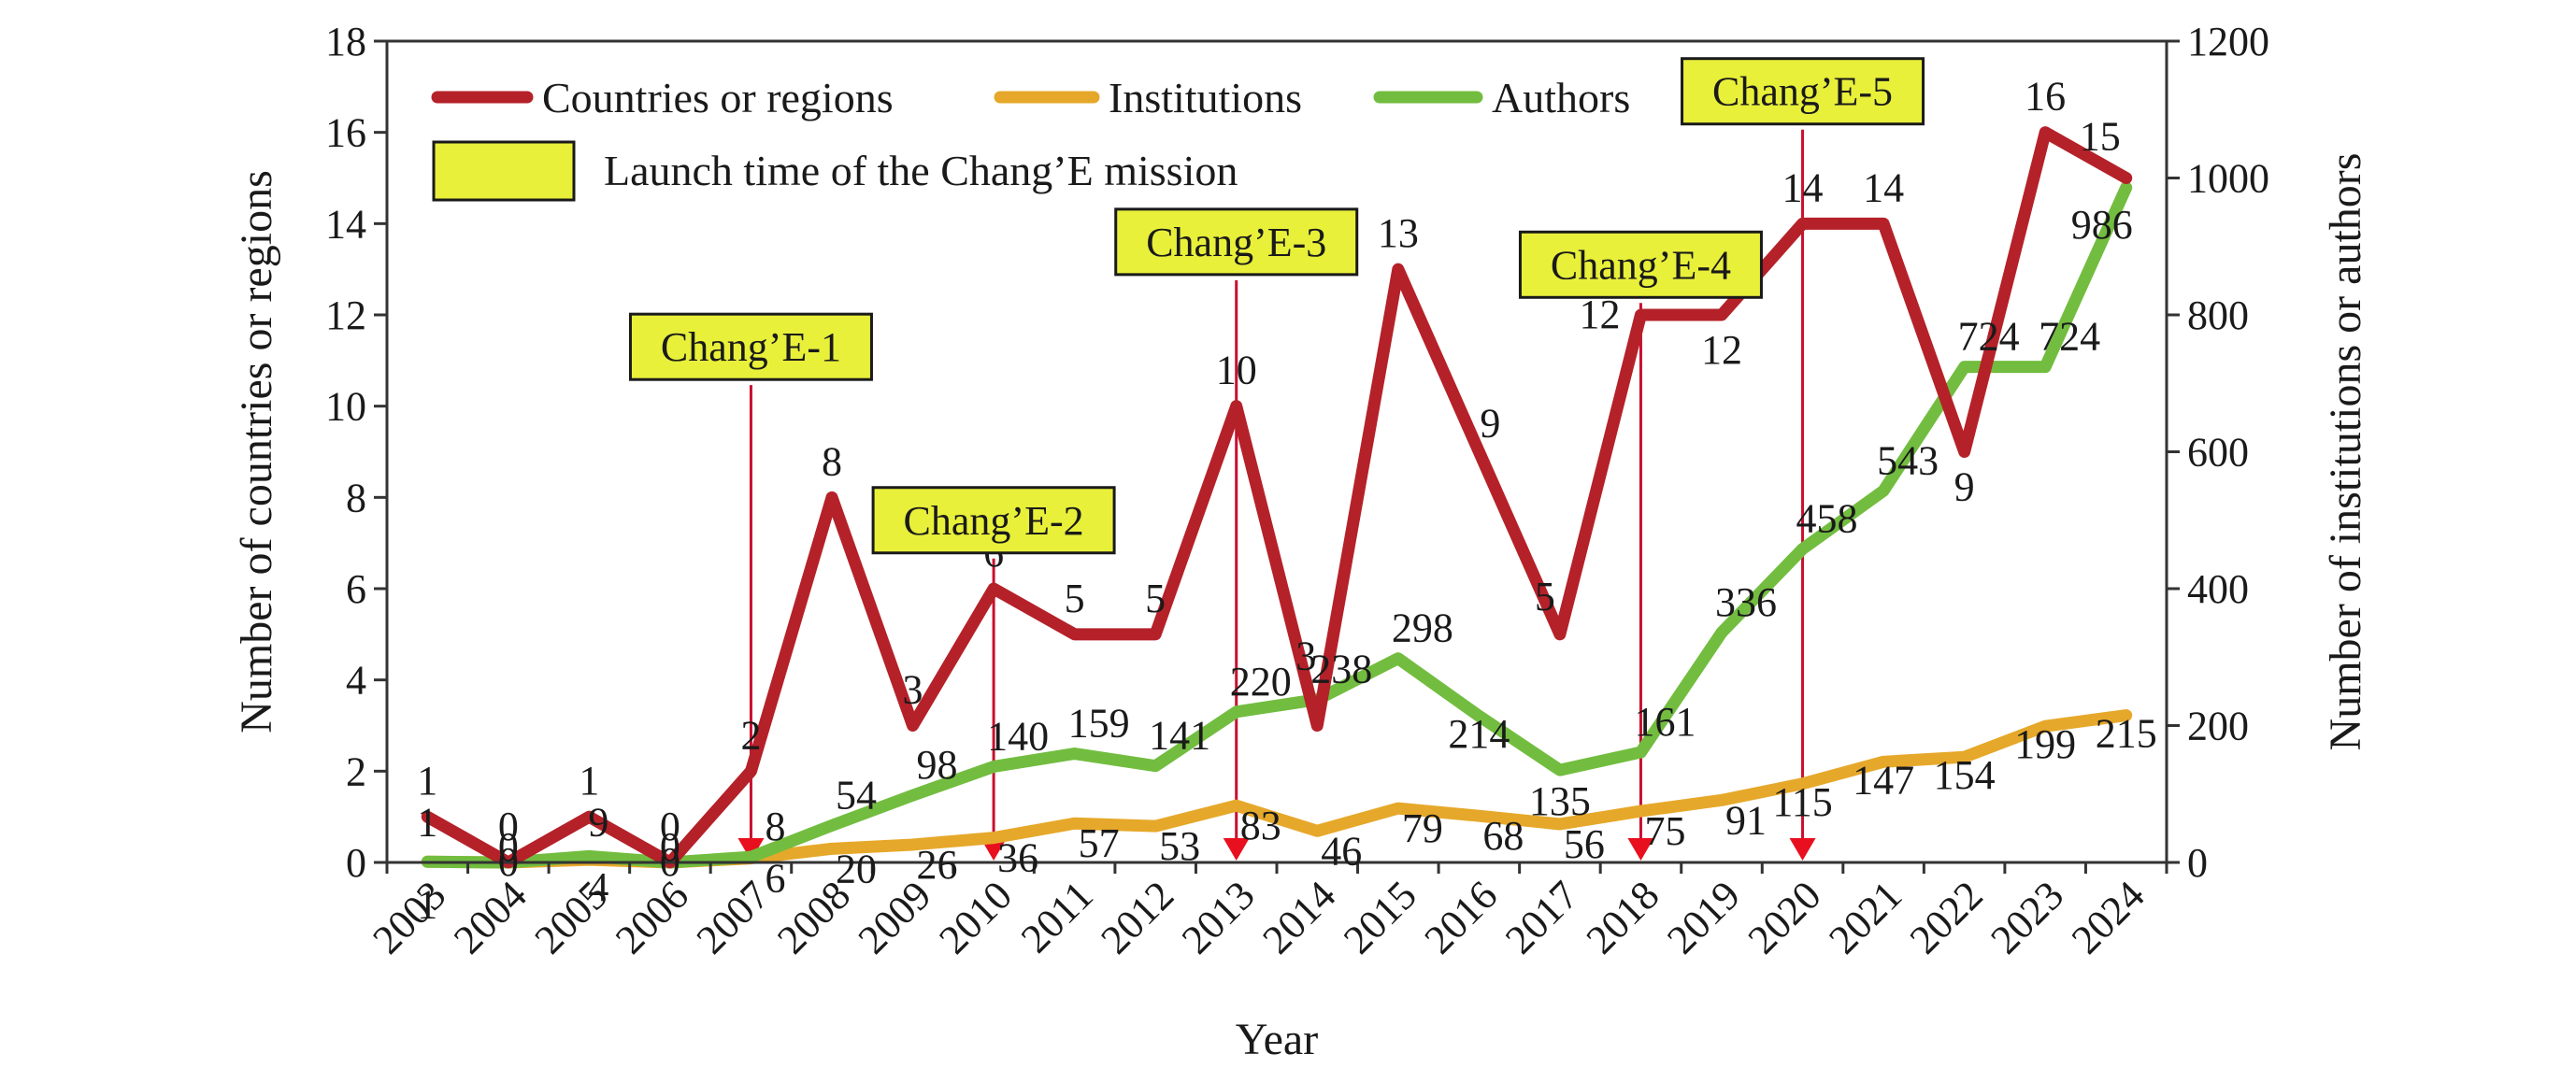  Describe the element at coordinates (1503, 836) in the screenshot. I see `data-label-institutions: 68` at that location.